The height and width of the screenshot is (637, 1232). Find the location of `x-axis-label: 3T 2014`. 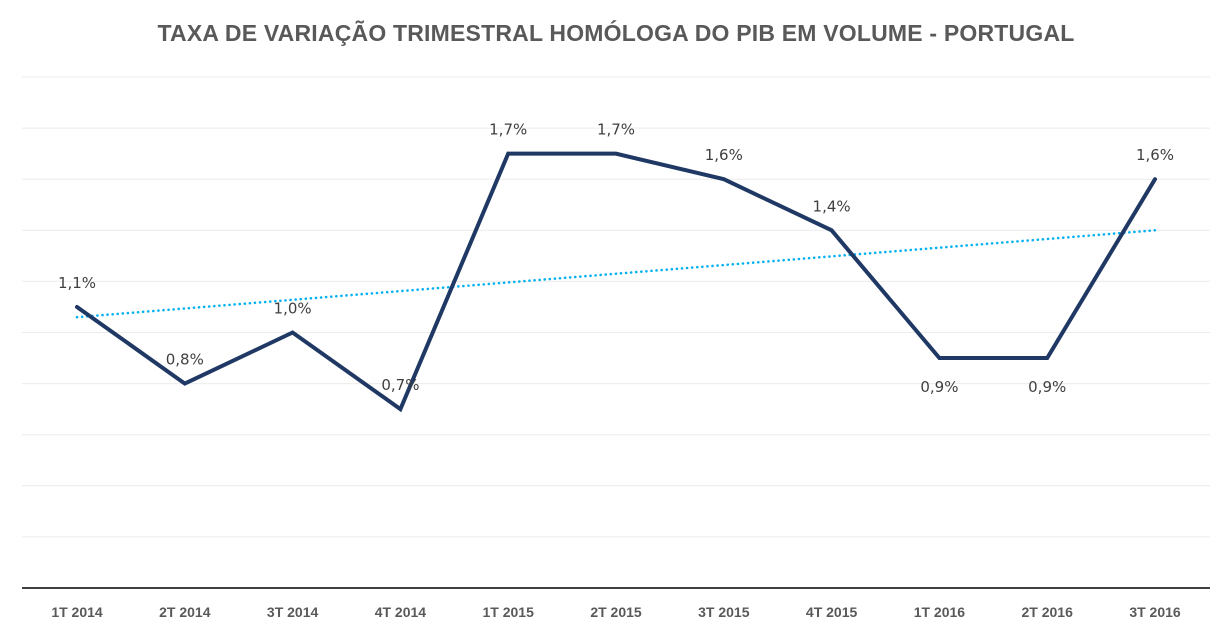

x-axis-label: 3T 2014 is located at coordinates (293, 612).